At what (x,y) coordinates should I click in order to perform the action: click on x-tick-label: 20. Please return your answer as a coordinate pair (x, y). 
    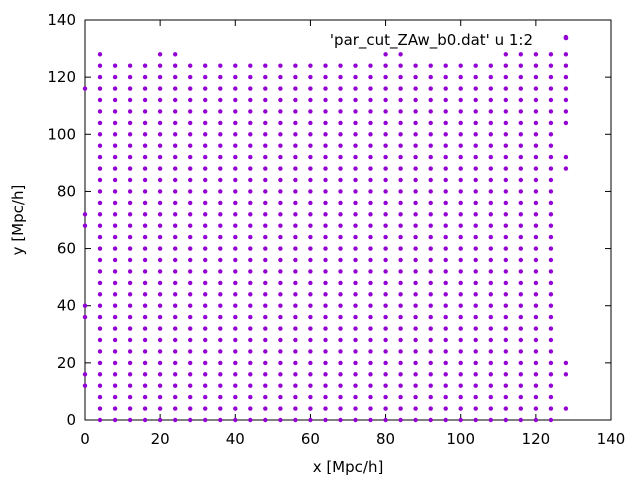
    Looking at the image, I should click on (160, 439).